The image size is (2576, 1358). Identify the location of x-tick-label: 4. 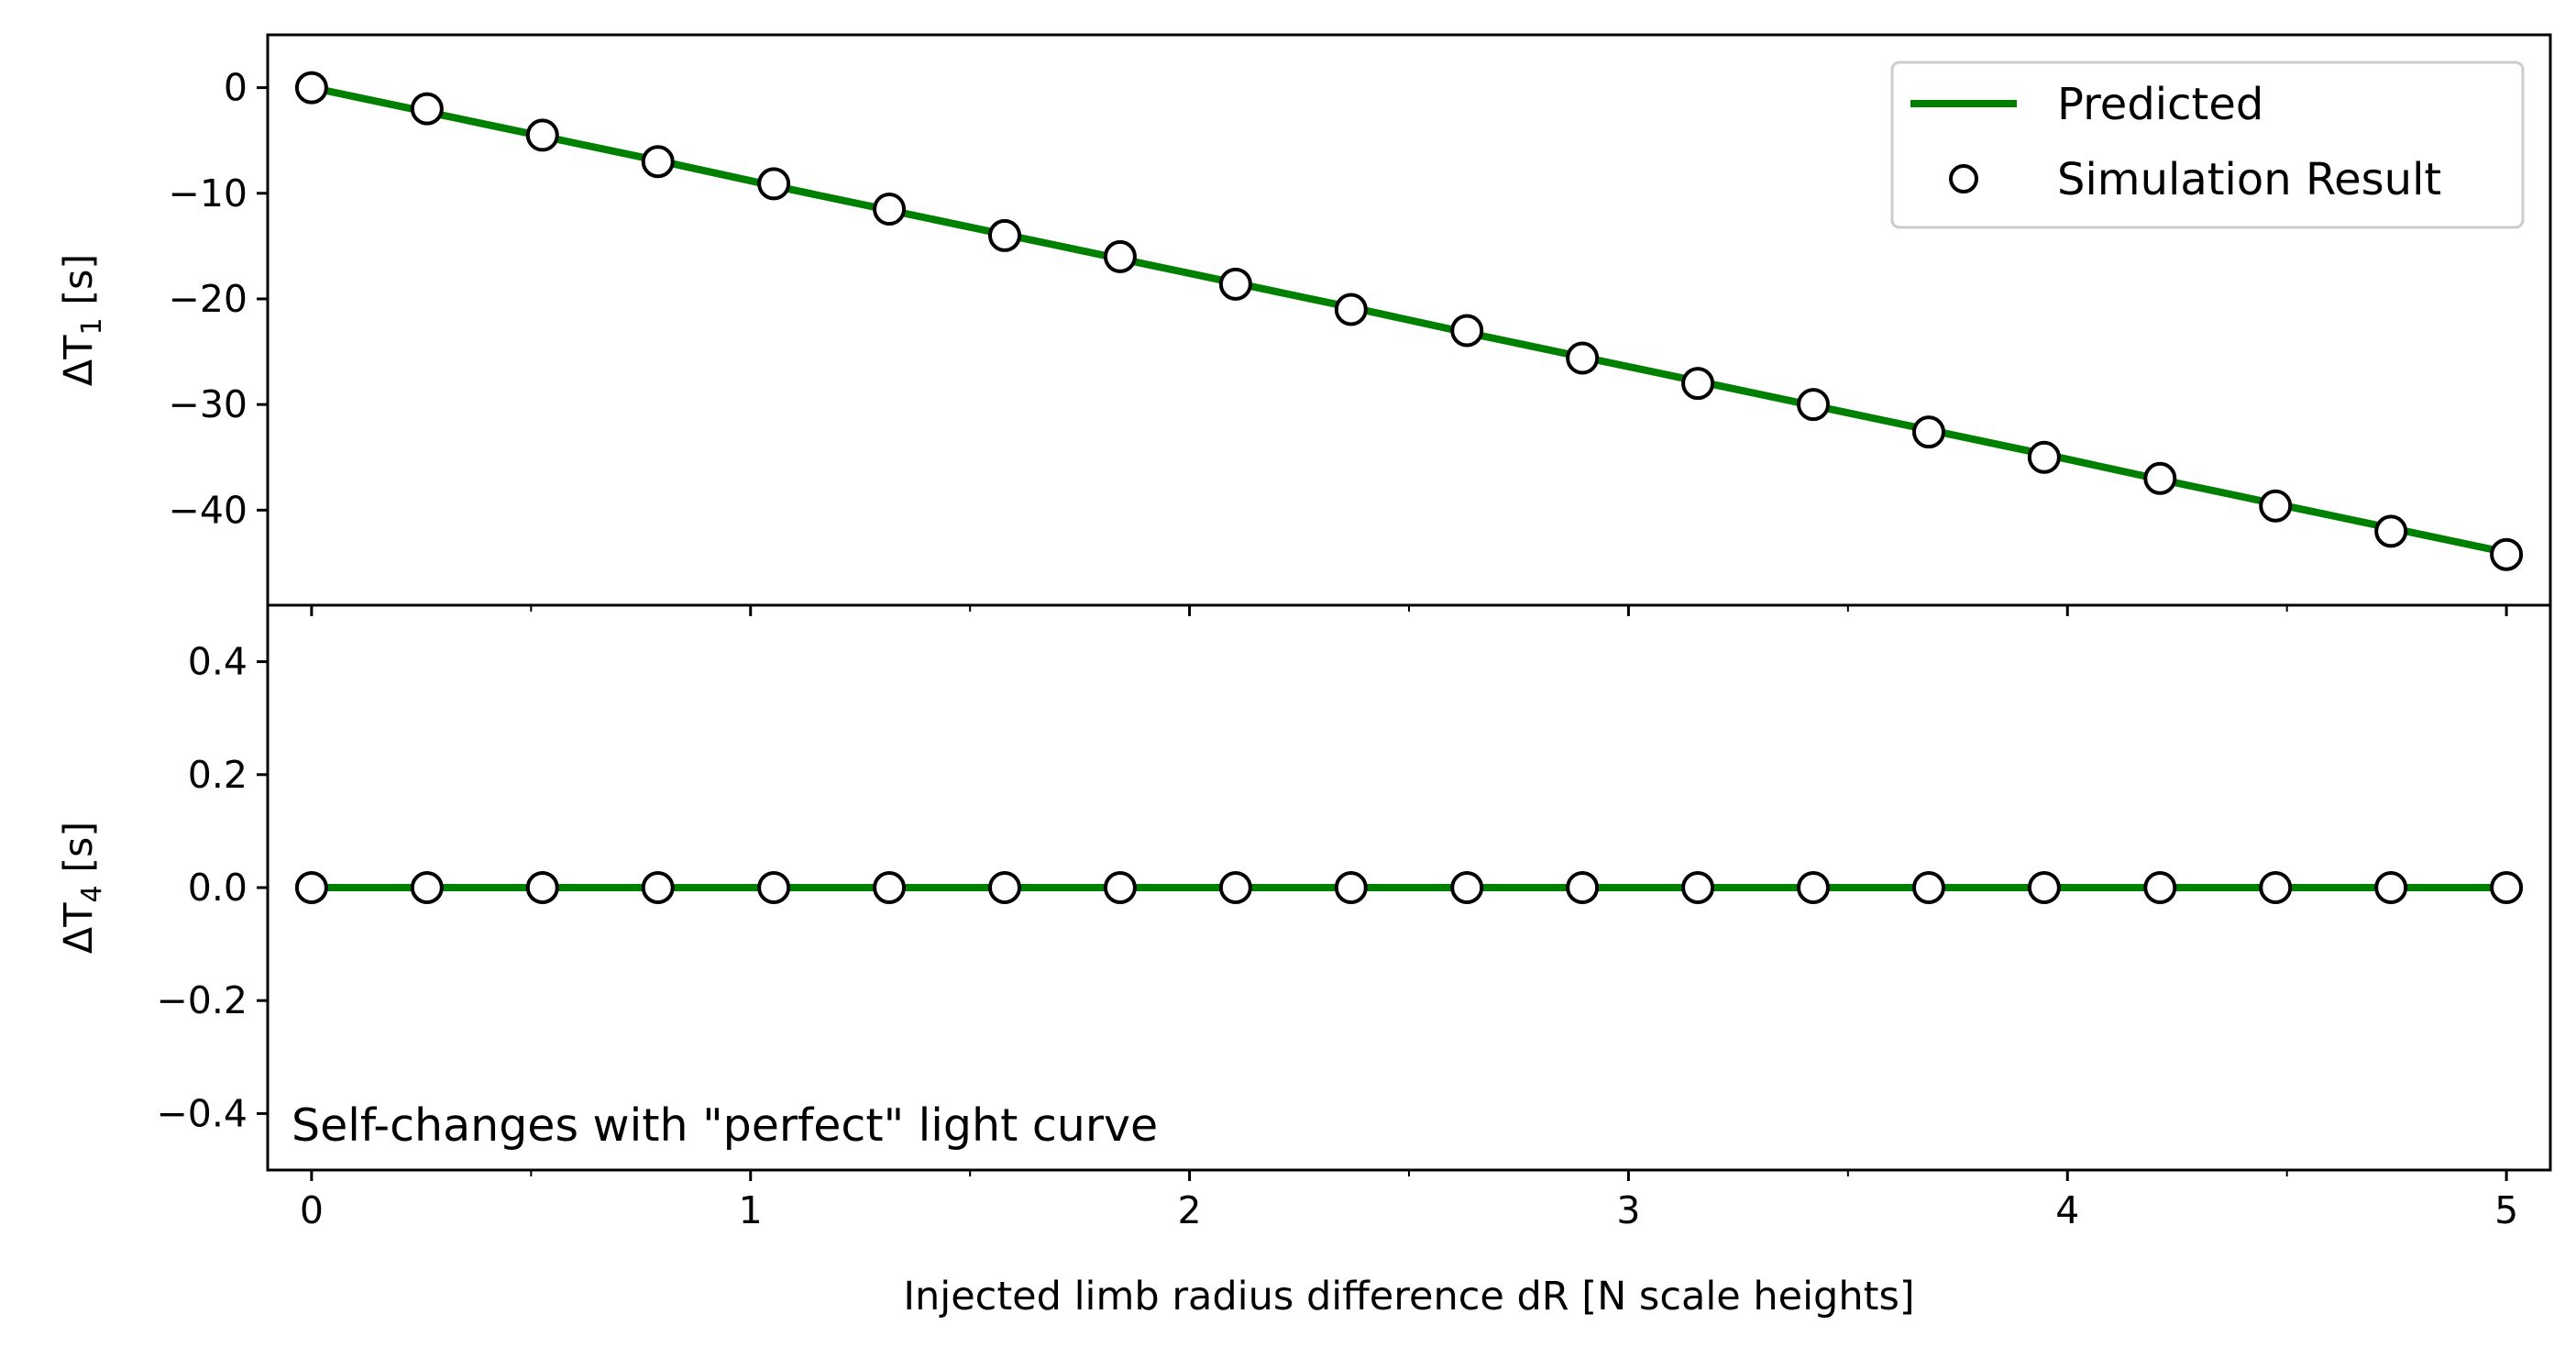
(2067, 1210).